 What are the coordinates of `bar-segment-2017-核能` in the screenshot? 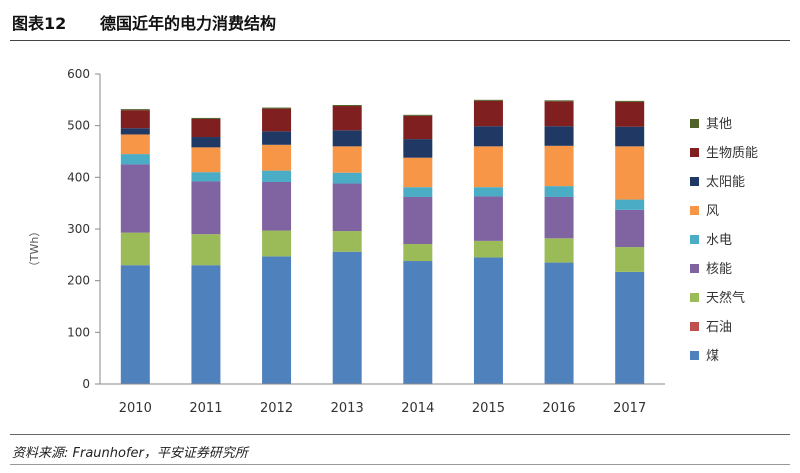 It's located at (630, 228).